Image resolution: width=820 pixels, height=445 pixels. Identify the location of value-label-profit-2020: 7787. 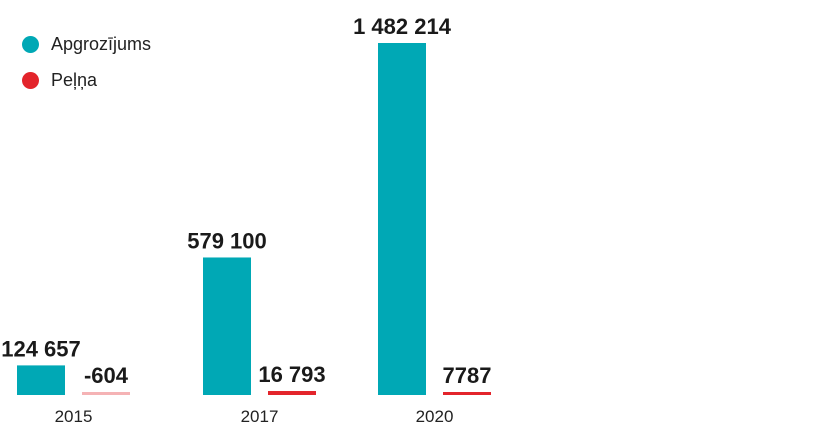
(467, 375).